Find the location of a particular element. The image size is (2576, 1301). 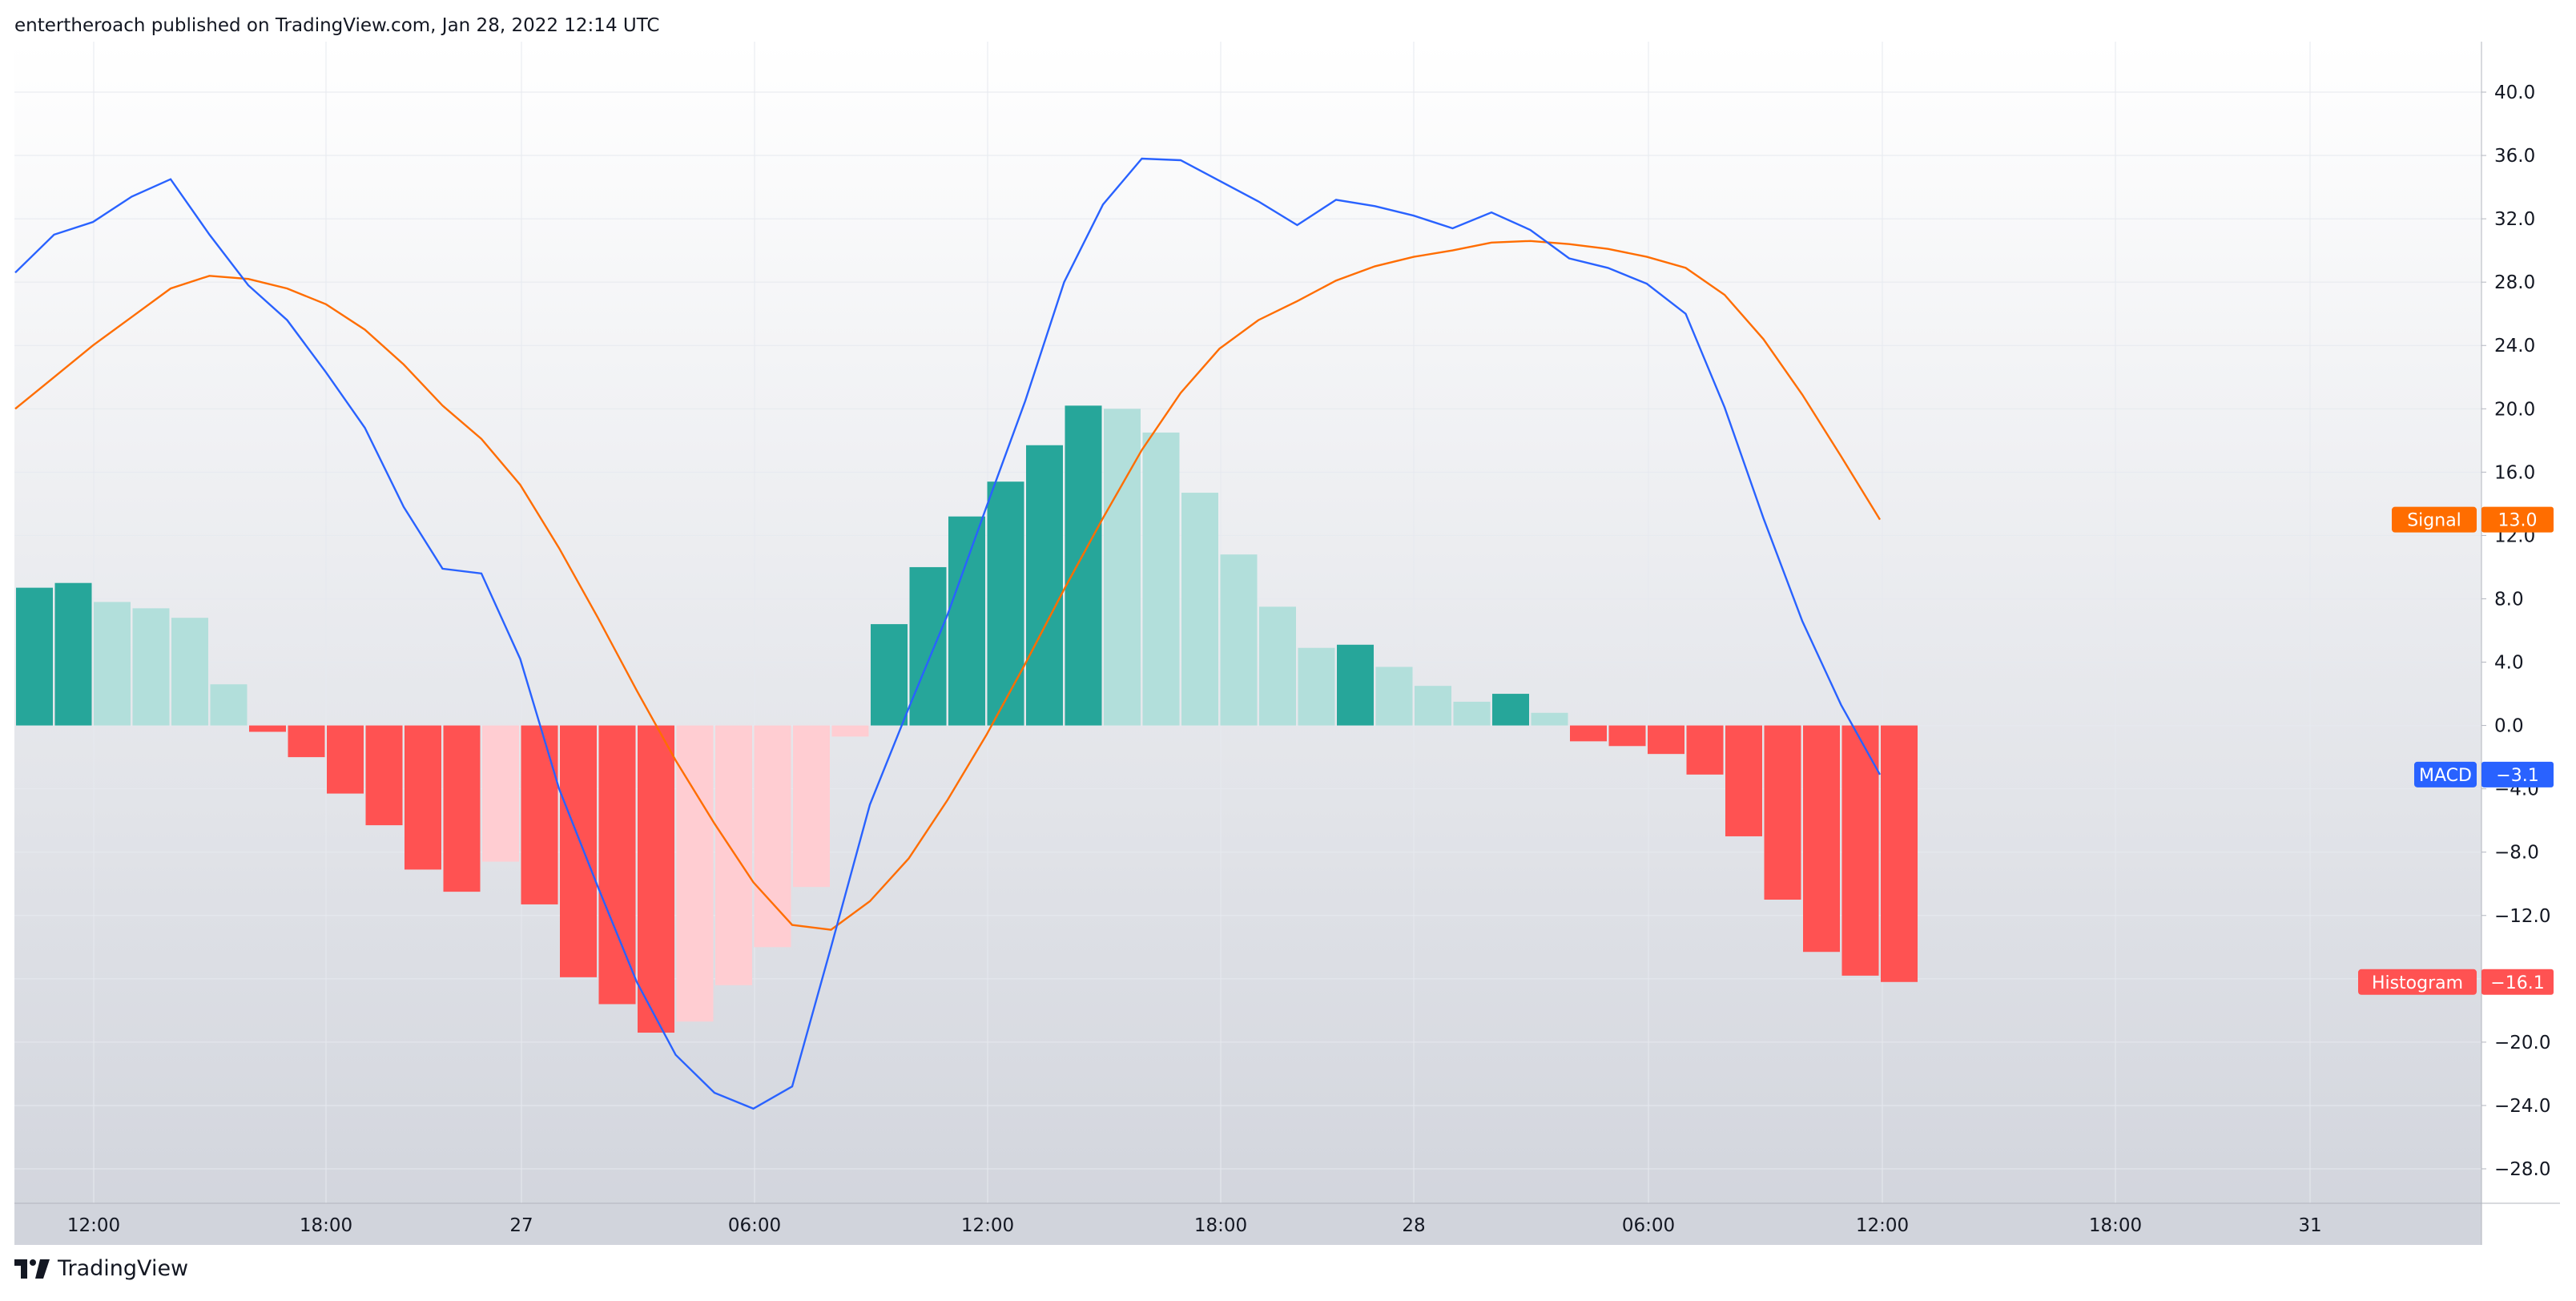

value-labels: Signal 13.0 MACD −3.1 Histogram −16.1 is located at coordinates (2456, 750).